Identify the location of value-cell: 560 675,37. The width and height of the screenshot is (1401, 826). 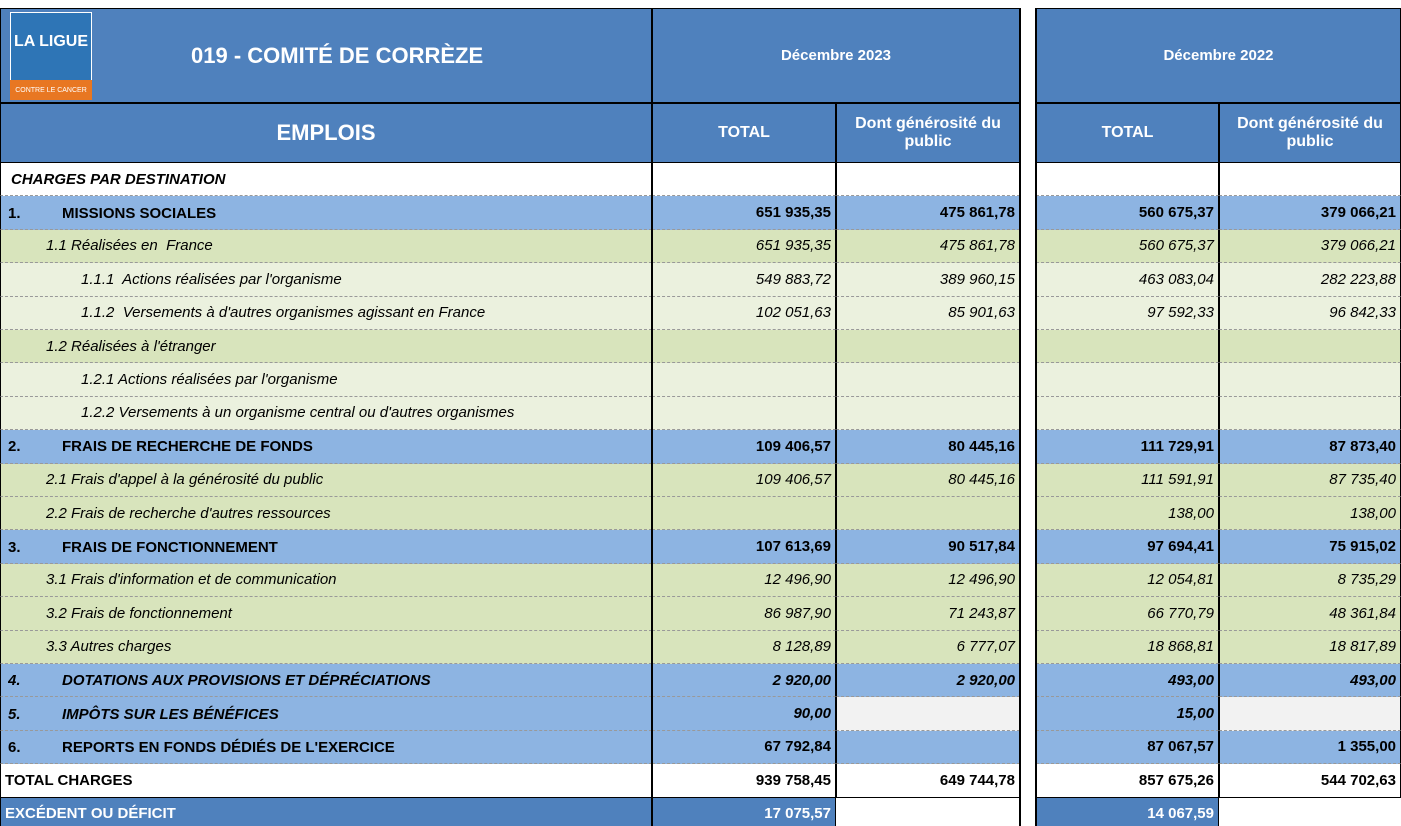
(1127, 246).